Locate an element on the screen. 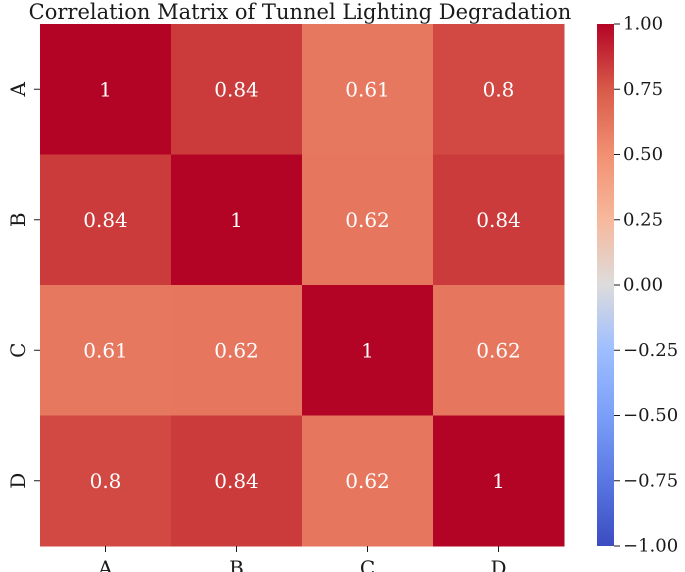 The height and width of the screenshot is (572, 685). colorbar is located at coordinates (605, 285).